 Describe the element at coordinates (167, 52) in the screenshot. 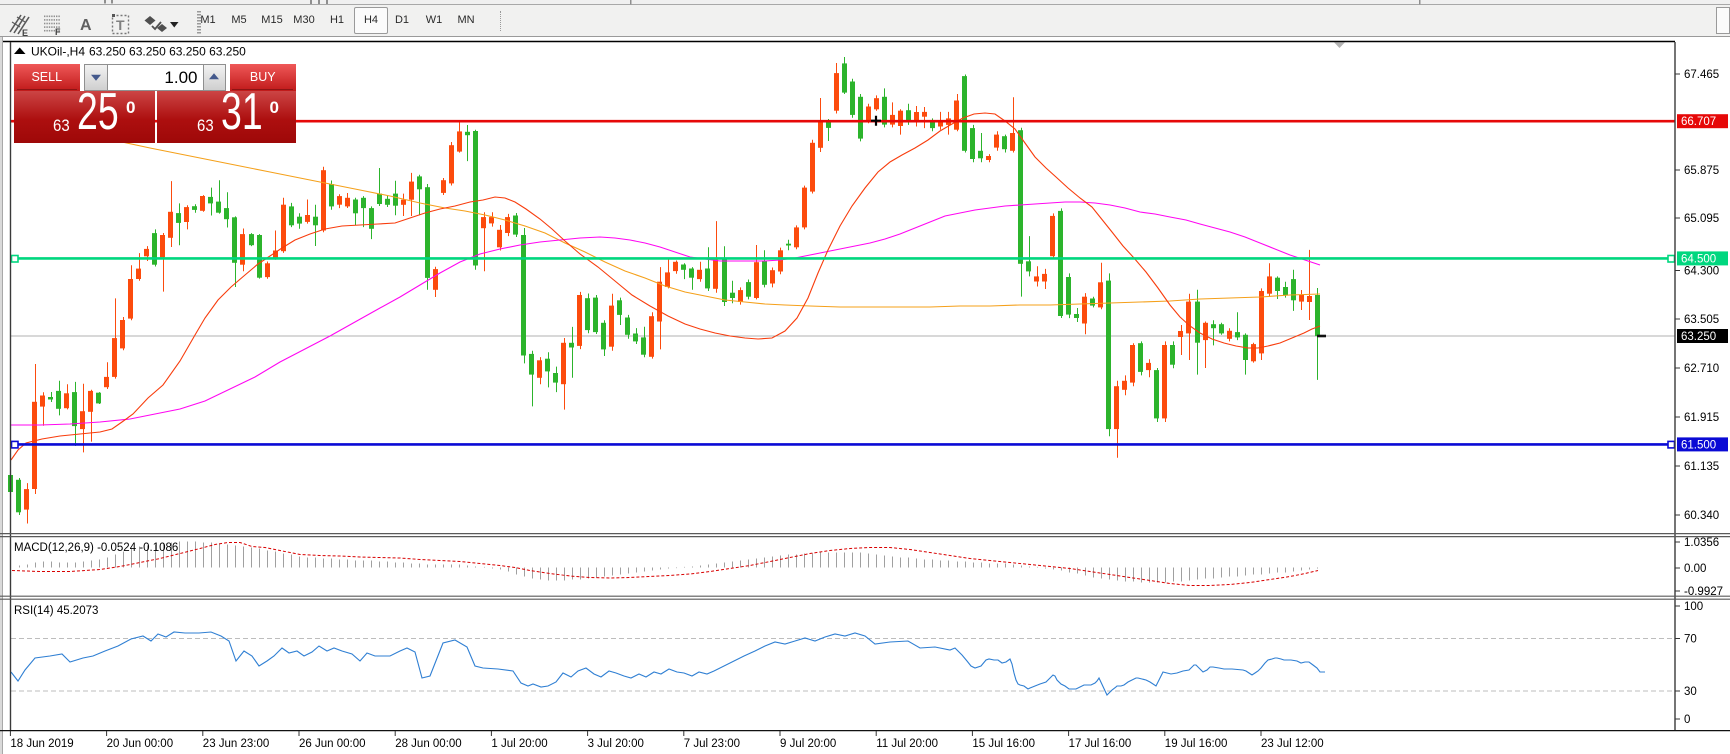

I see `svg-text: 63.250 63.250 63.250 63.250` at that location.